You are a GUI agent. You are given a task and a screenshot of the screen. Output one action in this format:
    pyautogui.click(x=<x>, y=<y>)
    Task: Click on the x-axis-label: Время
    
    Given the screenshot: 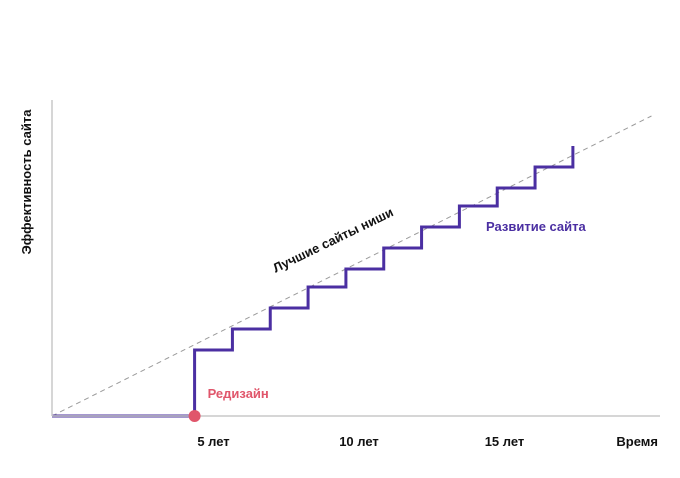 What is the action you would take?
    pyautogui.click(x=637, y=441)
    